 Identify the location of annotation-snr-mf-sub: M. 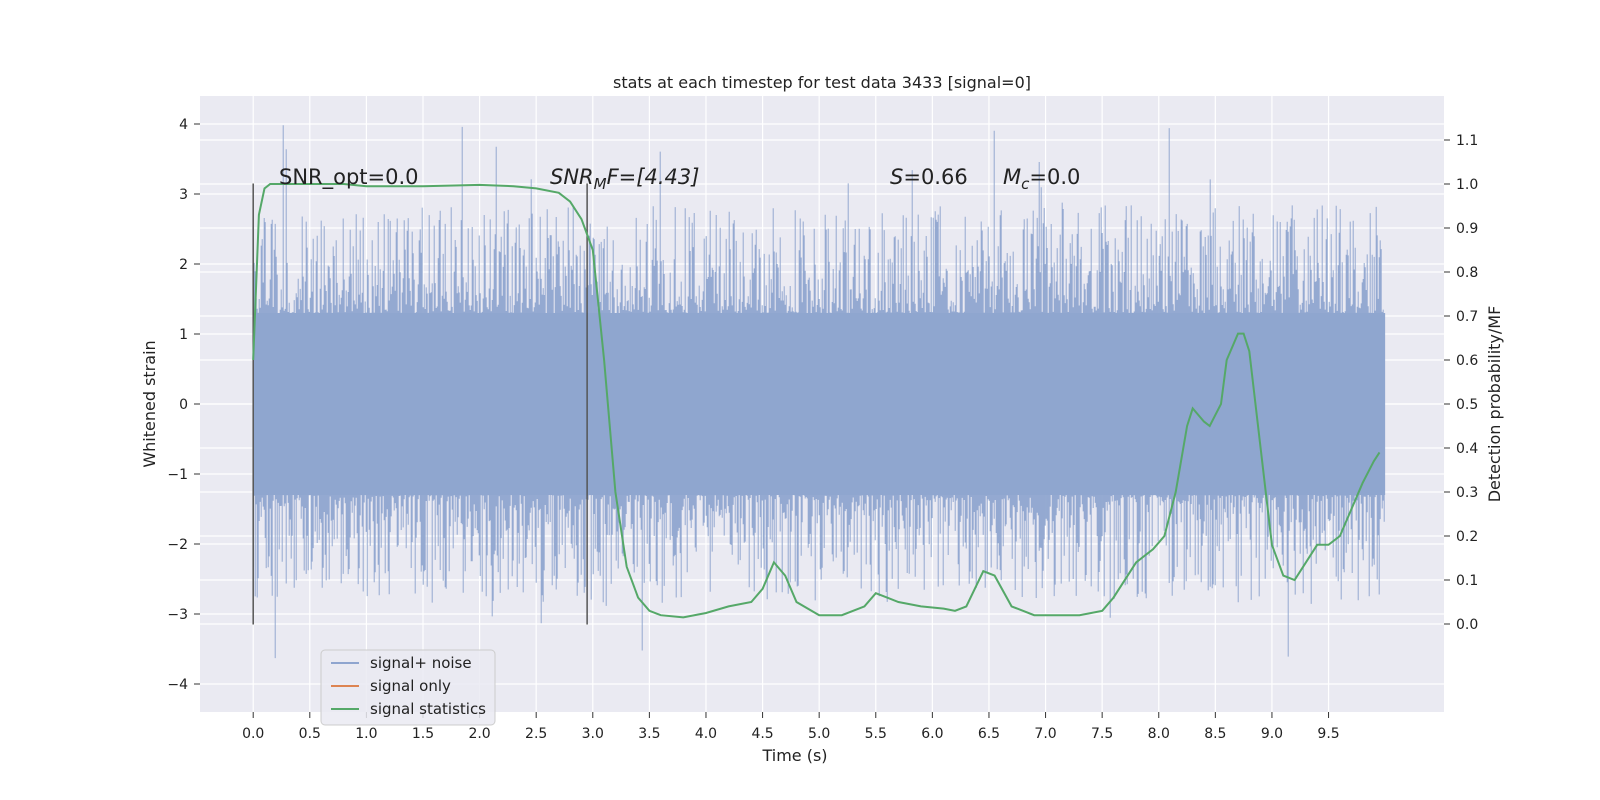
(600, 184).